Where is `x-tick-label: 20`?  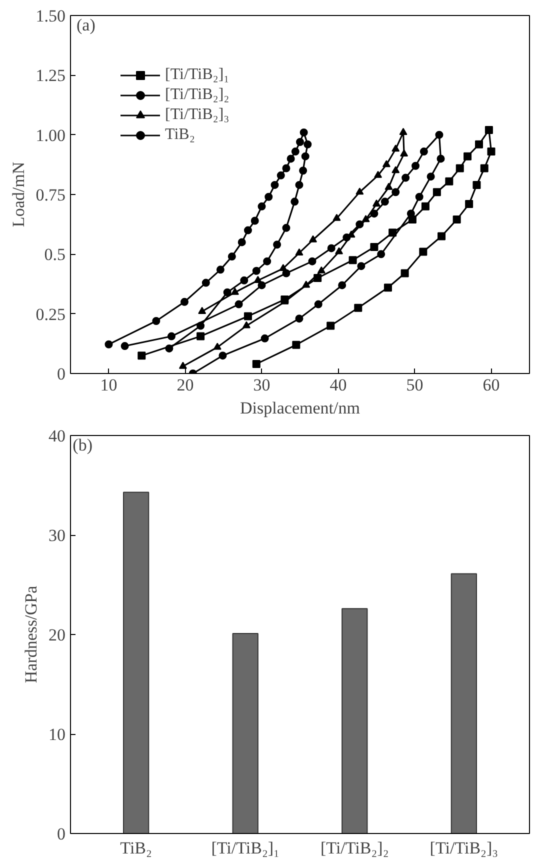
x-tick-label: 20 is located at coordinates (185, 385).